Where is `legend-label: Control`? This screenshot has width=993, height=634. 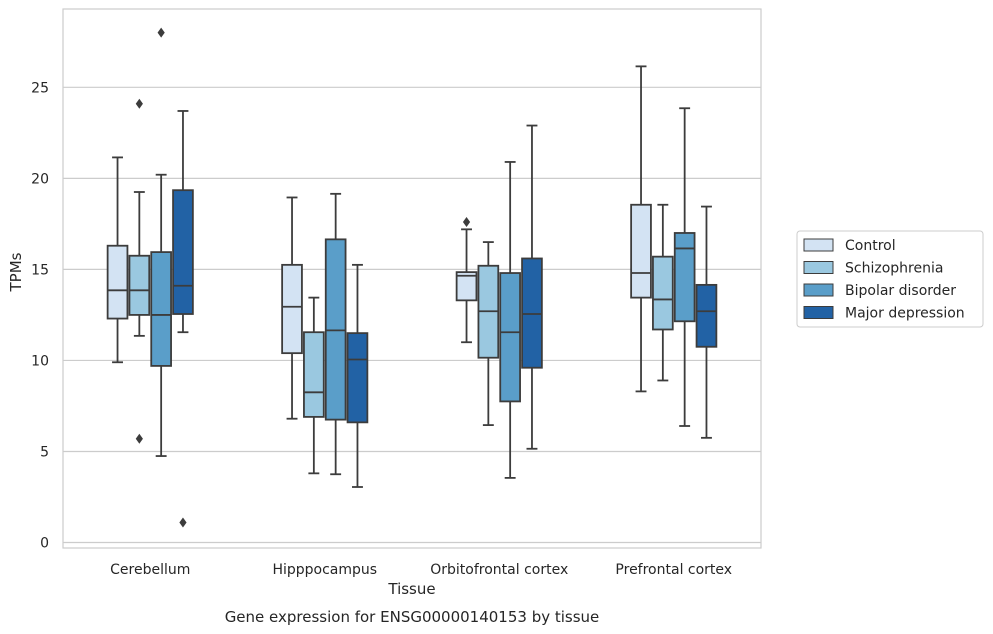 legend-label: Control is located at coordinates (870, 246).